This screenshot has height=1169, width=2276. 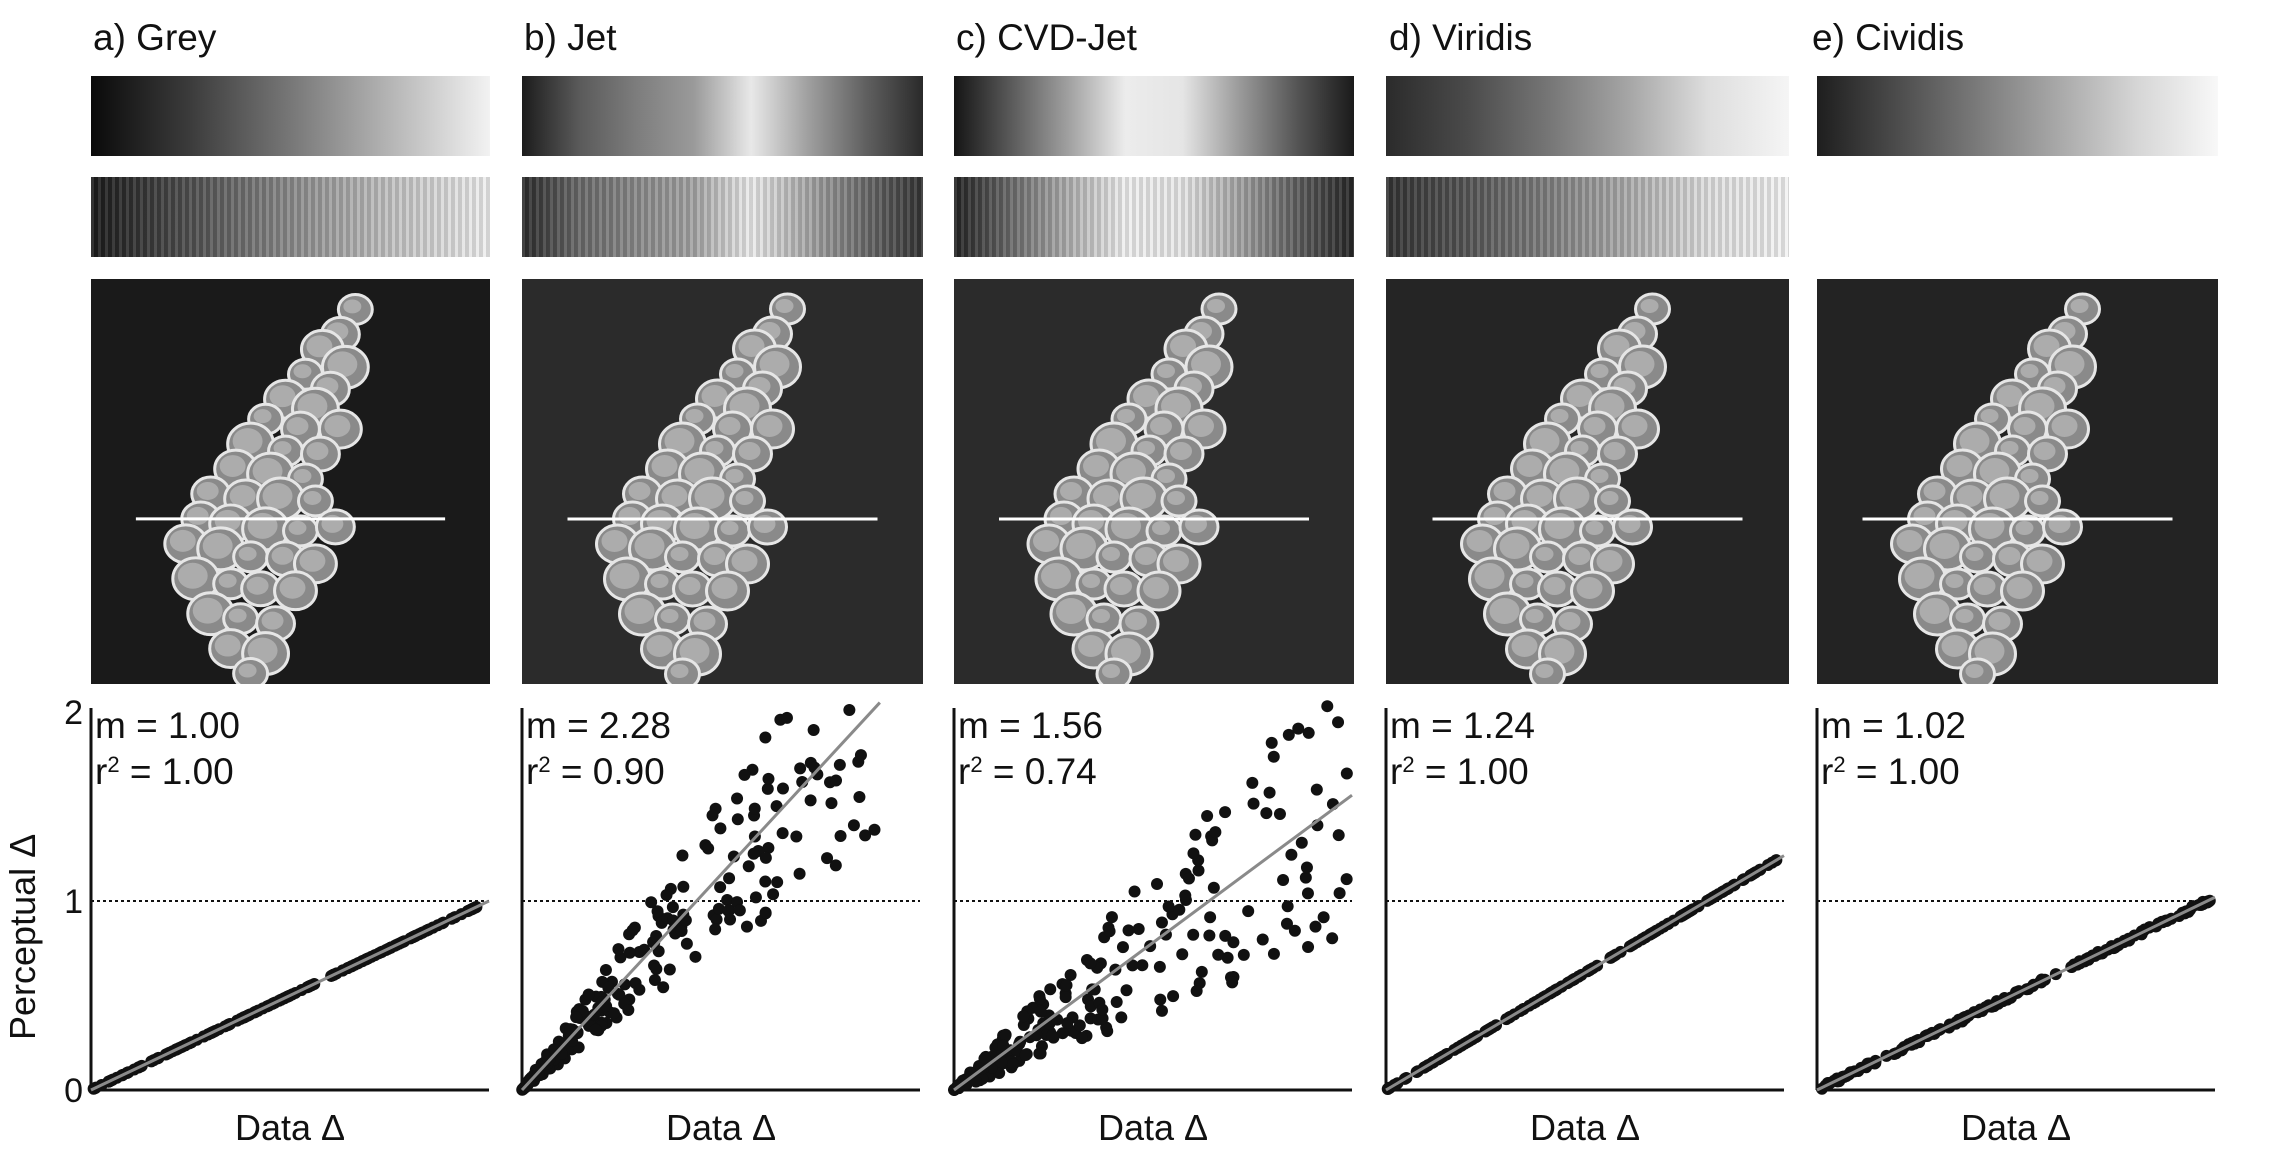 What do you see at coordinates (1583, 926) in the screenshot?
I see `scatter-svg: m = 1.24 r2 = 1.00 Data Δ` at bounding box center [1583, 926].